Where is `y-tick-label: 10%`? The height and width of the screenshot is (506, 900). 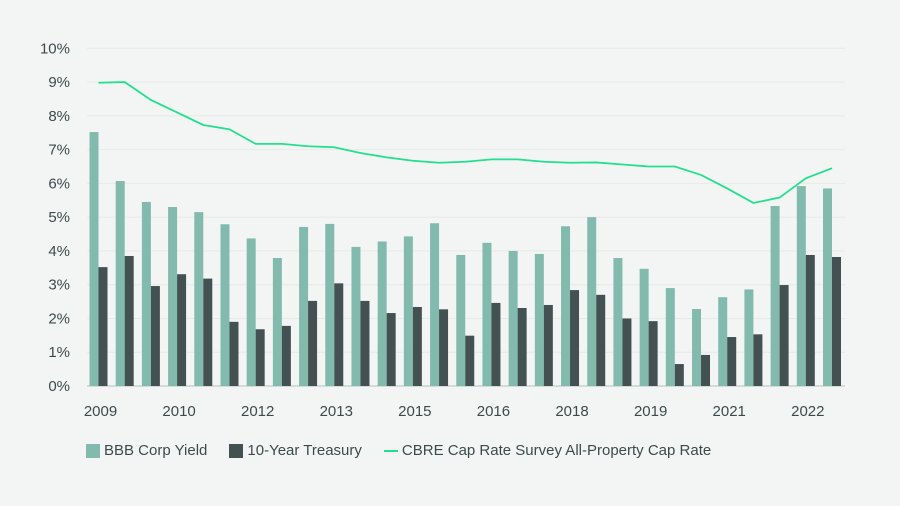
y-tick-label: 10% is located at coordinates (55, 48).